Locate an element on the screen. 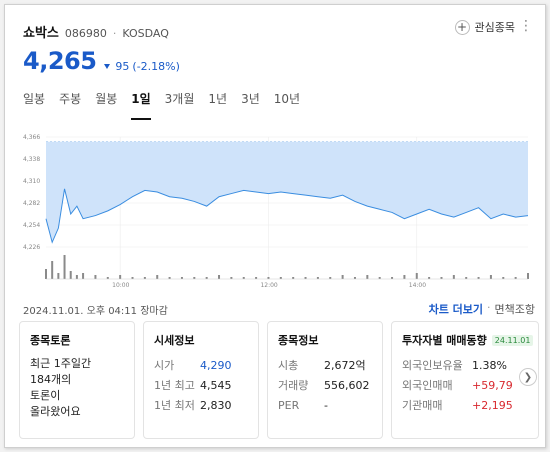 Image resolution: width=550 pixels, height=452 pixels. chart-more-link: 차트 더보기 is located at coordinates (456, 309).